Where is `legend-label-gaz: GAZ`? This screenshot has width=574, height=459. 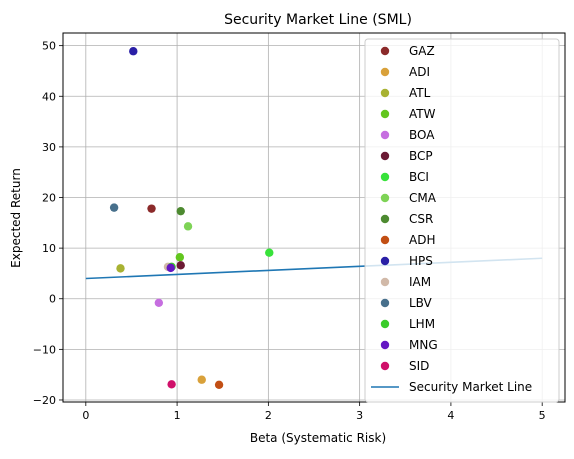 legend-label-gaz: GAZ is located at coordinates (422, 51).